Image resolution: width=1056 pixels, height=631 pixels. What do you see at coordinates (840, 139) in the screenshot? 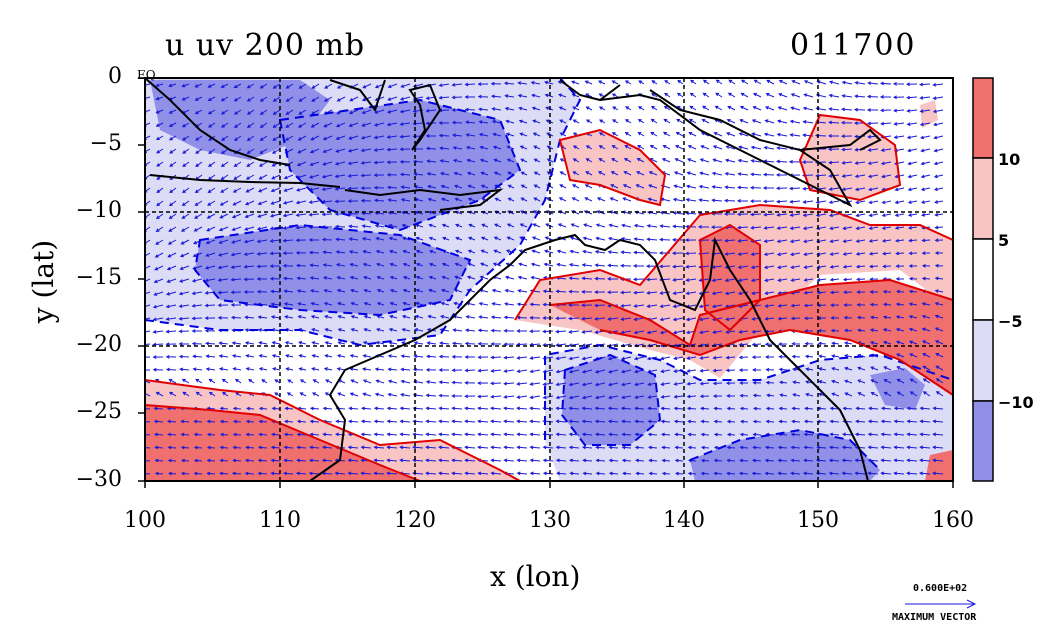
I see `coast-new-britain` at bounding box center [840, 139].